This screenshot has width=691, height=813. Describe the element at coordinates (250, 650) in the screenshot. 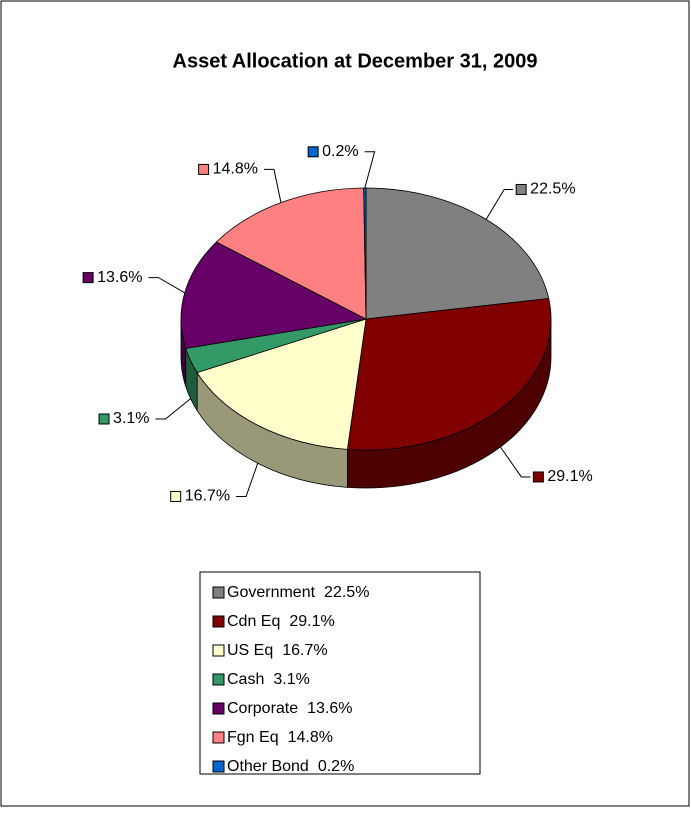

I see `legend-name: US Eq` at that location.